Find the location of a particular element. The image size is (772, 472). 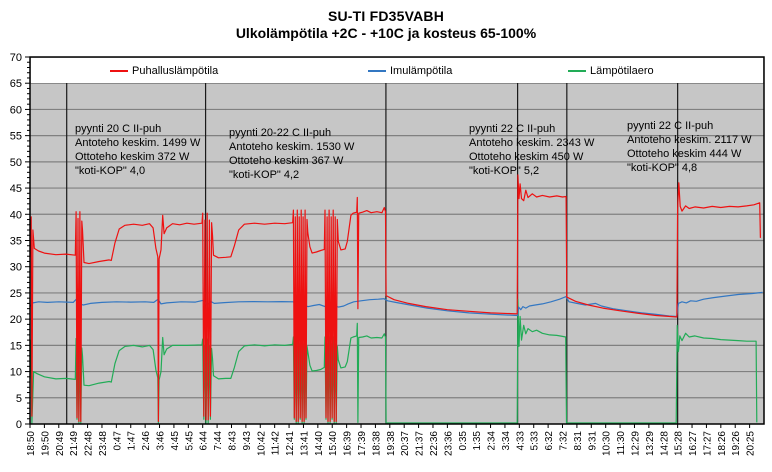

y-axis-label: 45 is located at coordinates (16, 189).